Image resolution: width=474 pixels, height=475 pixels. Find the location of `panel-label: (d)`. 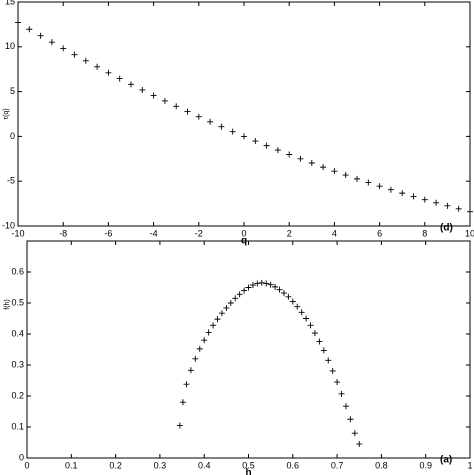

panel-label: (d) is located at coordinates (446, 228).